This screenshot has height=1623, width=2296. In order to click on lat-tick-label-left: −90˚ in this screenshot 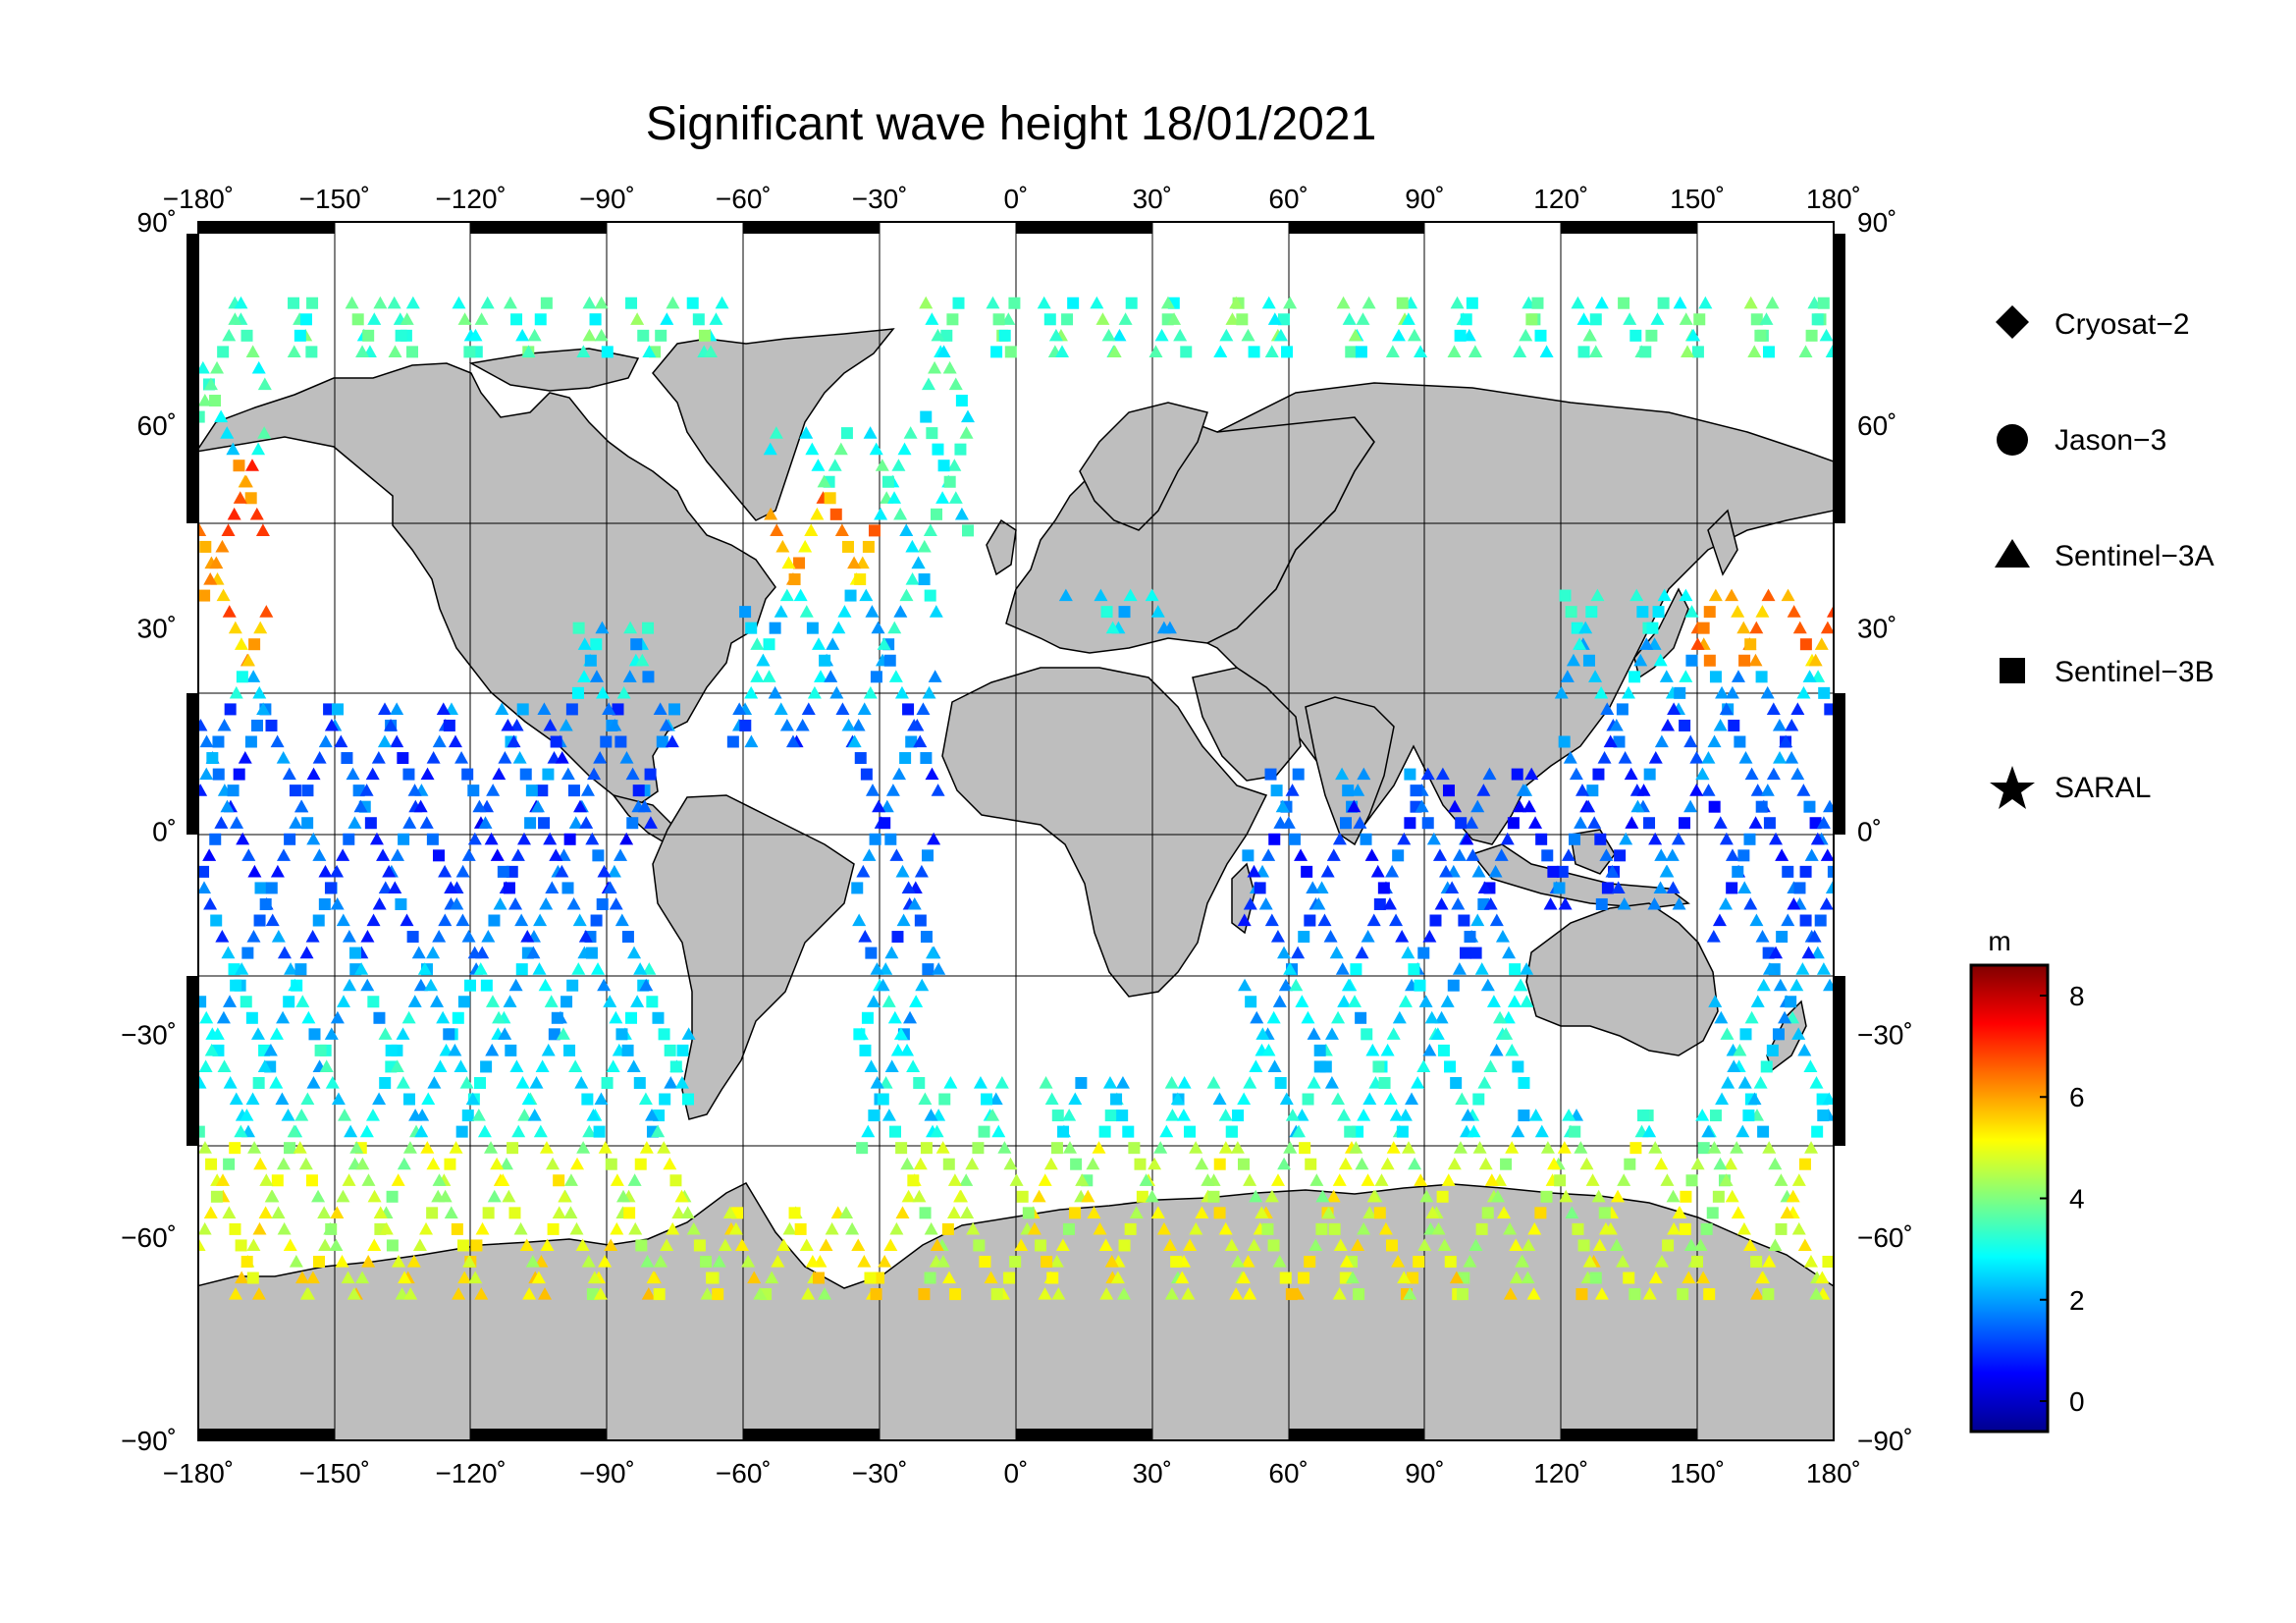, I will do `click(149, 1441)`.